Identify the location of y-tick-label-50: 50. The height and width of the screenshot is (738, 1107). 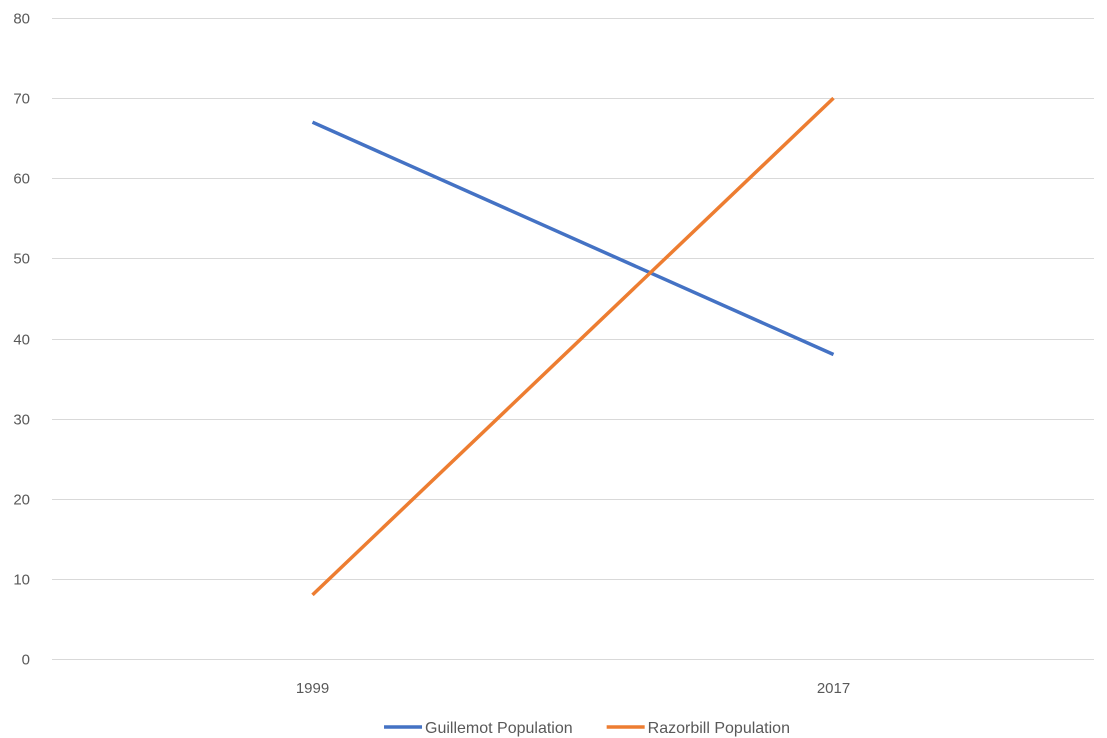
(21, 259).